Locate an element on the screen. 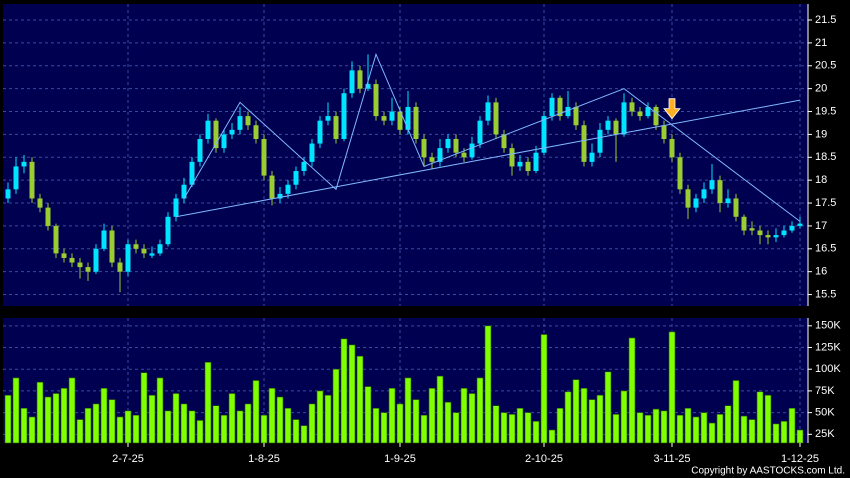 This screenshot has width=850, height=478. y-tick-label: 75K is located at coordinates (825, 391).